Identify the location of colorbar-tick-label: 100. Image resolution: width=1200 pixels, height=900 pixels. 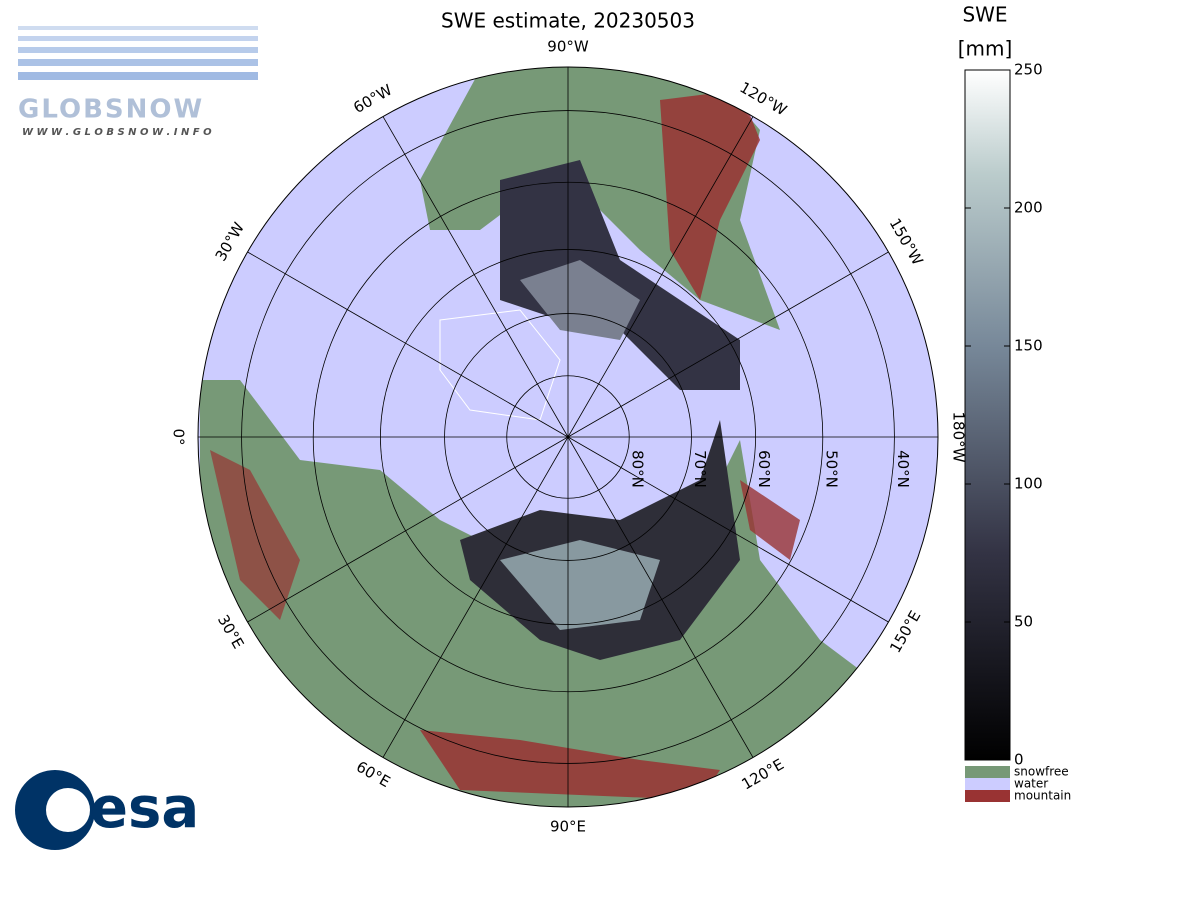
(1028, 484).